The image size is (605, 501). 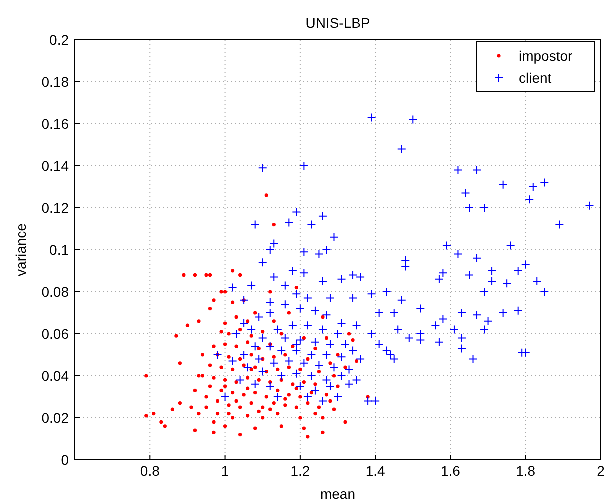 I want to click on x-tick-label: 1, so click(x=225, y=471).